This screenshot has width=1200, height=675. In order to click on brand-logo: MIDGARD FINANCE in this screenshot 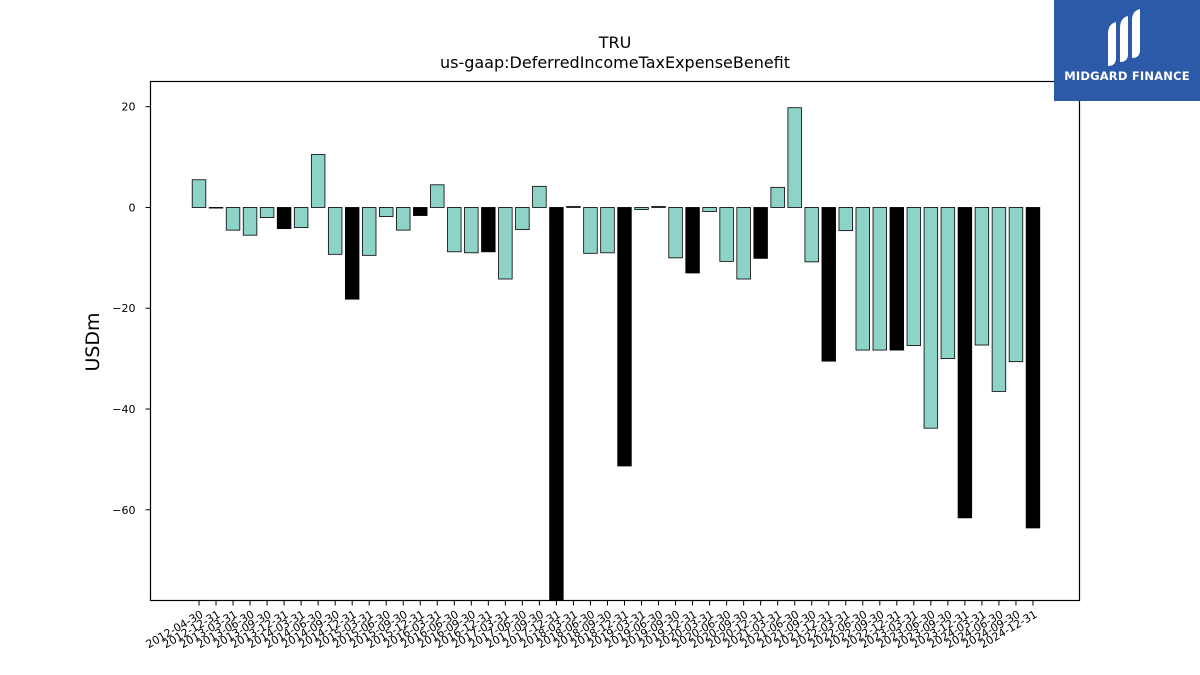, I will do `click(1127, 50)`.